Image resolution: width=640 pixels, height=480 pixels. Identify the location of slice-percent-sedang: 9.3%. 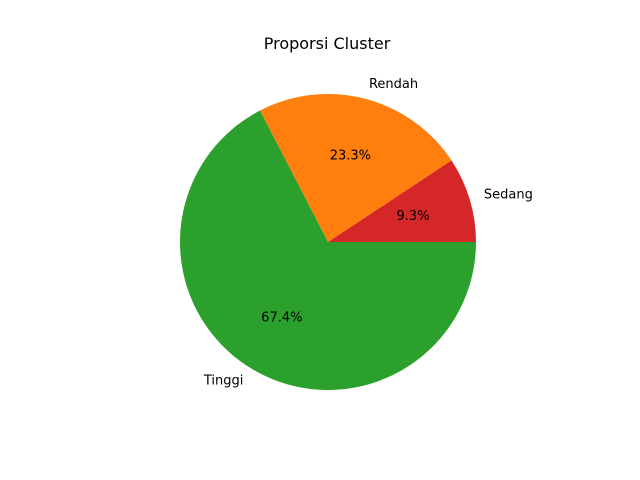
(413, 216).